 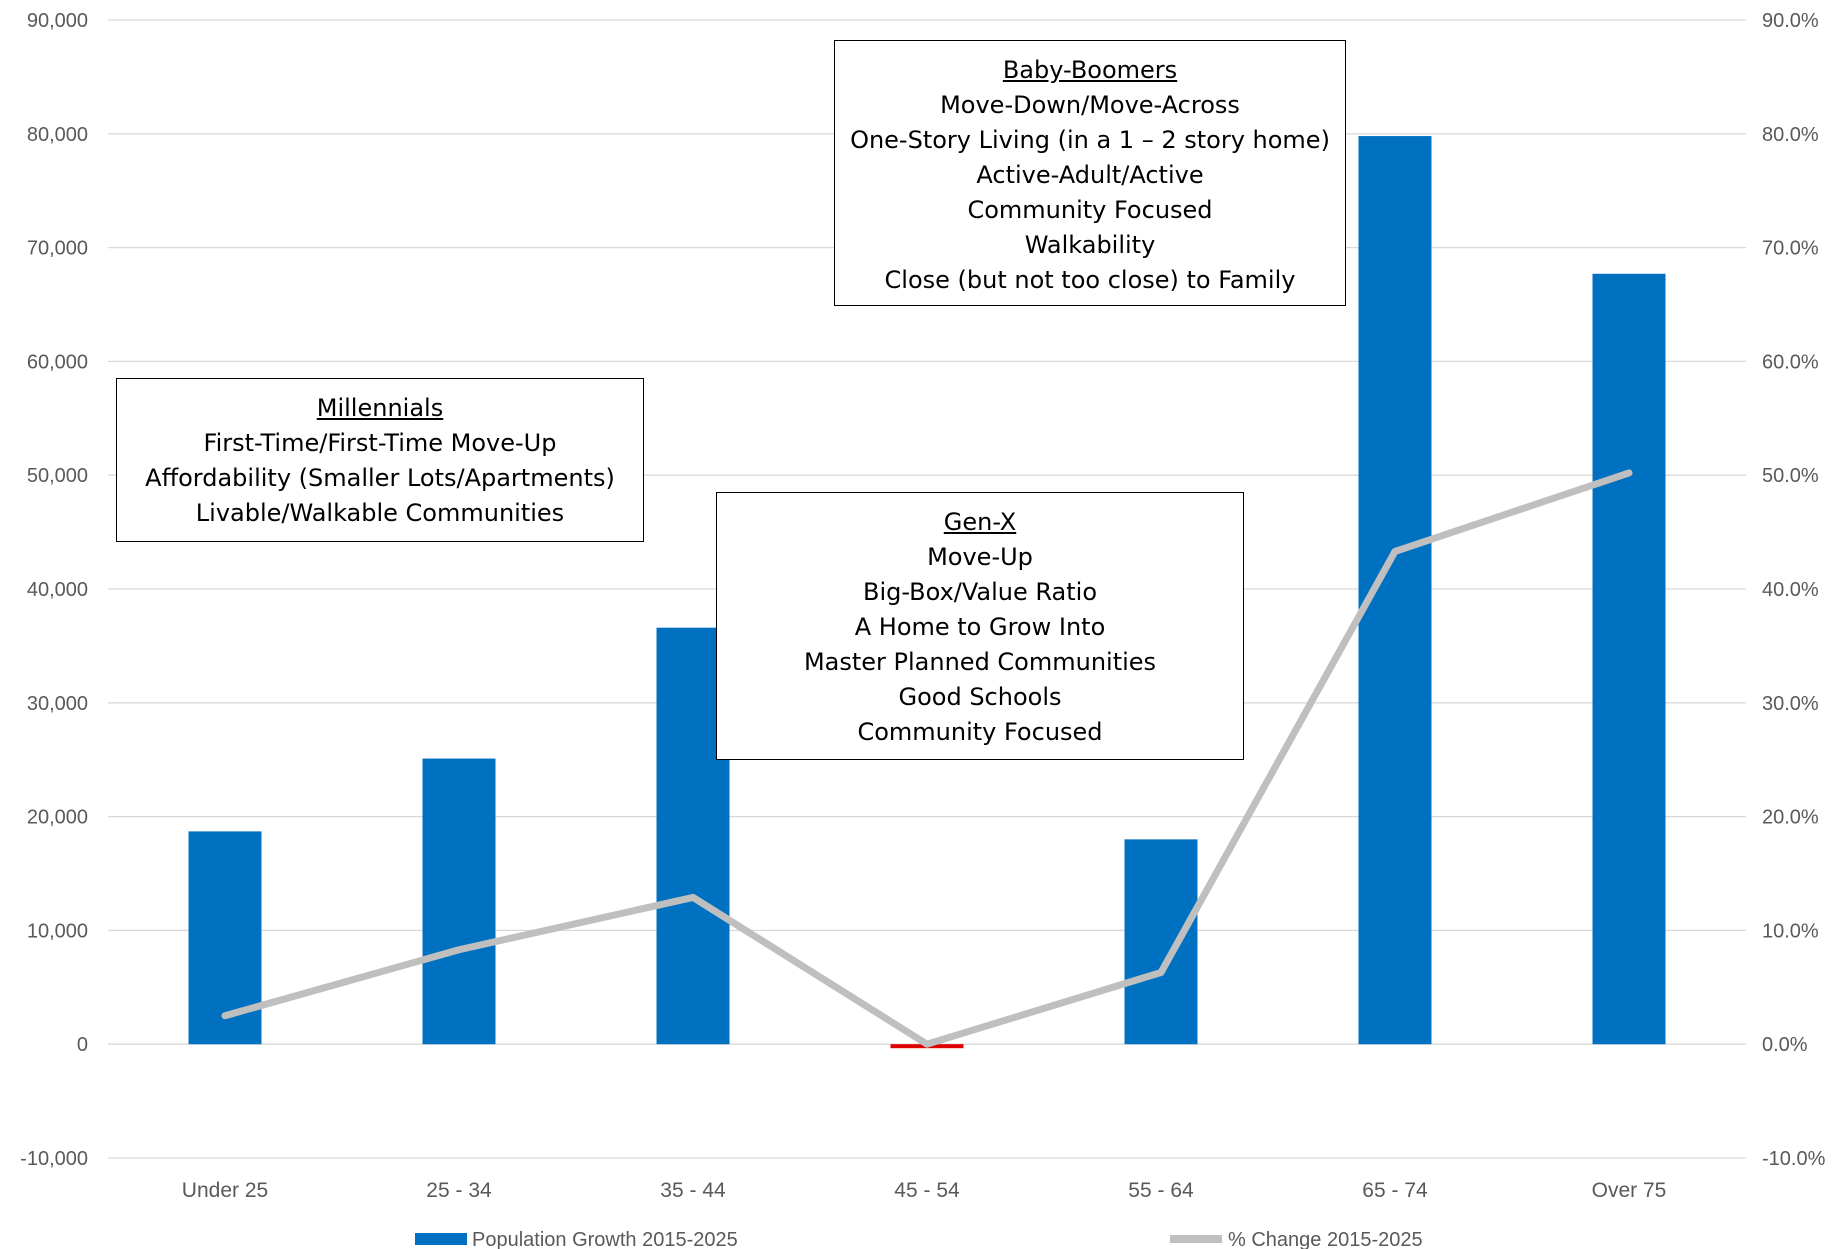 I want to click on right-tick-label: 60.0%, so click(x=1790, y=362).